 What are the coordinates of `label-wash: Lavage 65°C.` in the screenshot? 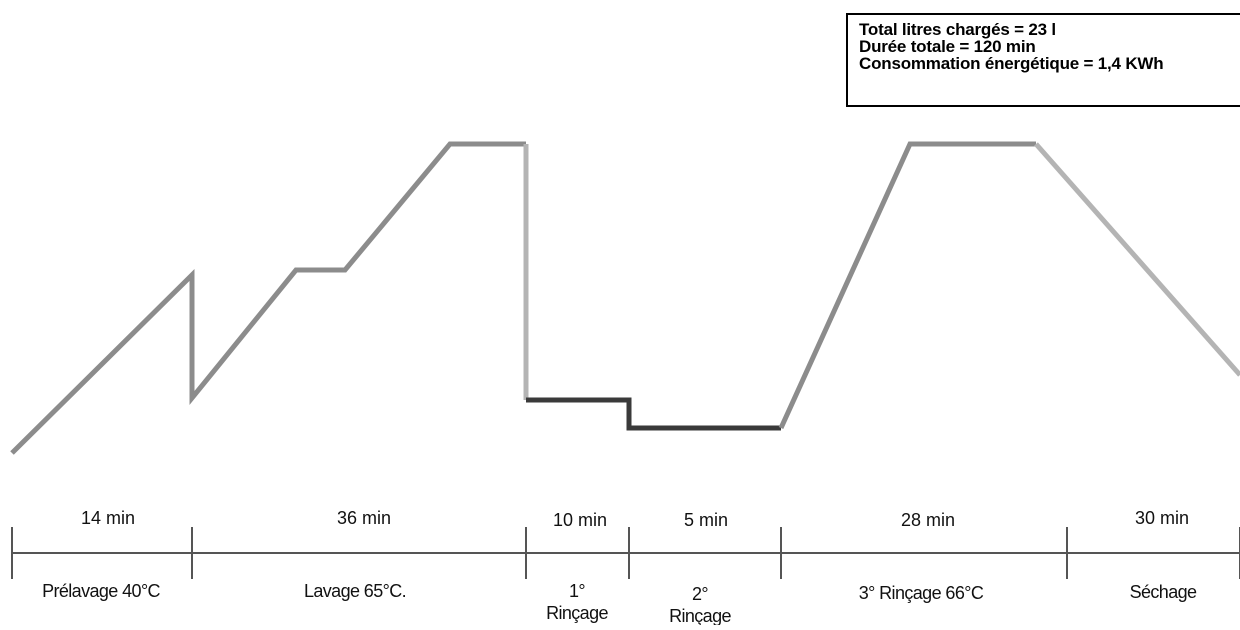 It's located at (355, 591).